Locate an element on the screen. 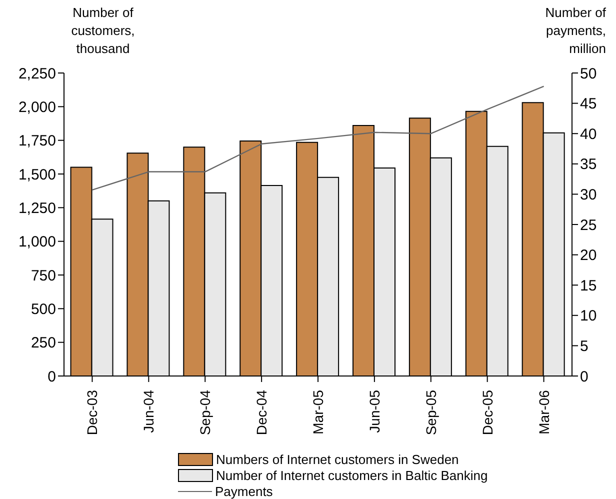 This screenshot has width=616, height=499. y-tick-label: 1,500 is located at coordinates (37, 175).